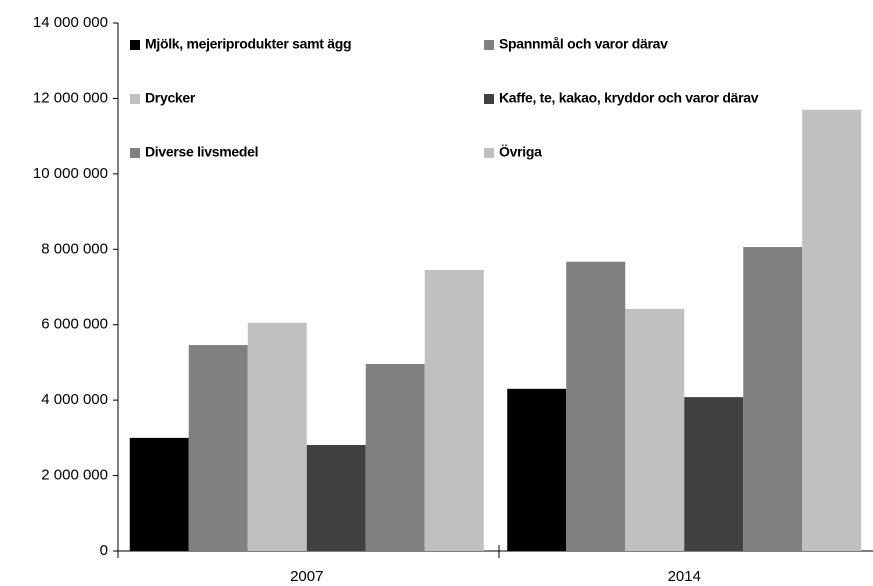  Describe the element at coordinates (70, 97) in the screenshot. I see `y-tick-label: 12 000 000` at that location.